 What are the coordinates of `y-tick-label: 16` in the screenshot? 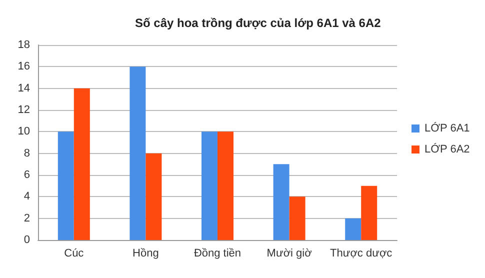 It's located at (24, 66).